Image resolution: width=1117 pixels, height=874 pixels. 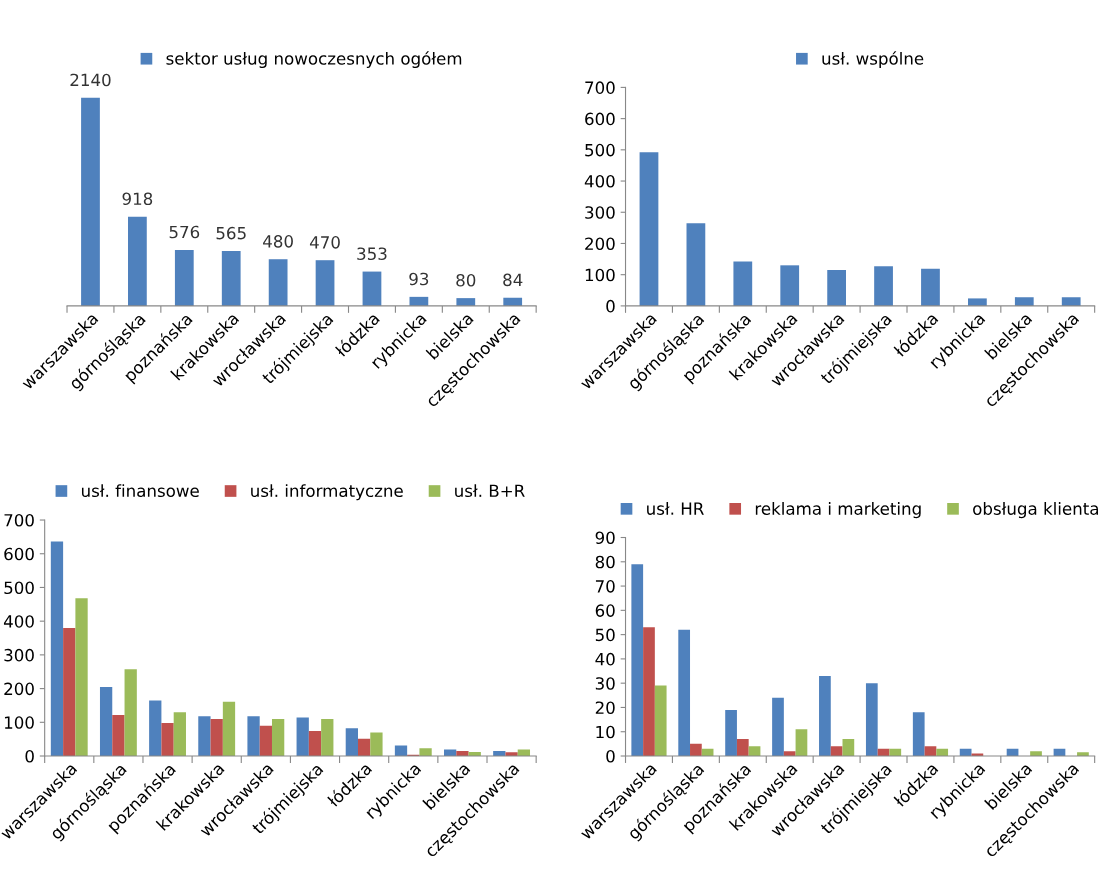 What do you see at coordinates (675, 508) in the screenshot?
I see `legend-label: usł. HR` at bounding box center [675, 508].